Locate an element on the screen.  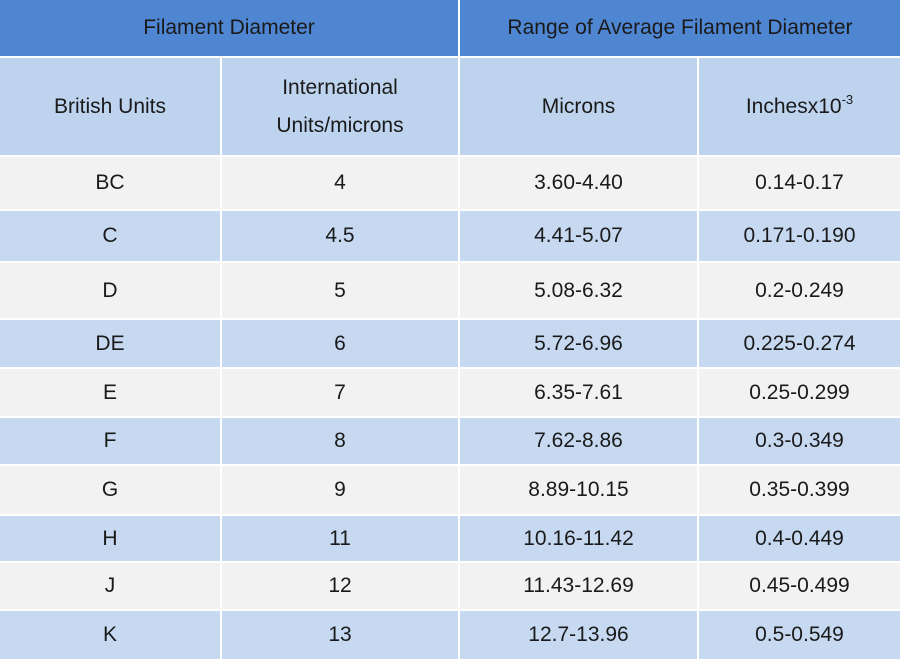
table-cell: 0.35-0.399 is located at coordinates (799, 490).